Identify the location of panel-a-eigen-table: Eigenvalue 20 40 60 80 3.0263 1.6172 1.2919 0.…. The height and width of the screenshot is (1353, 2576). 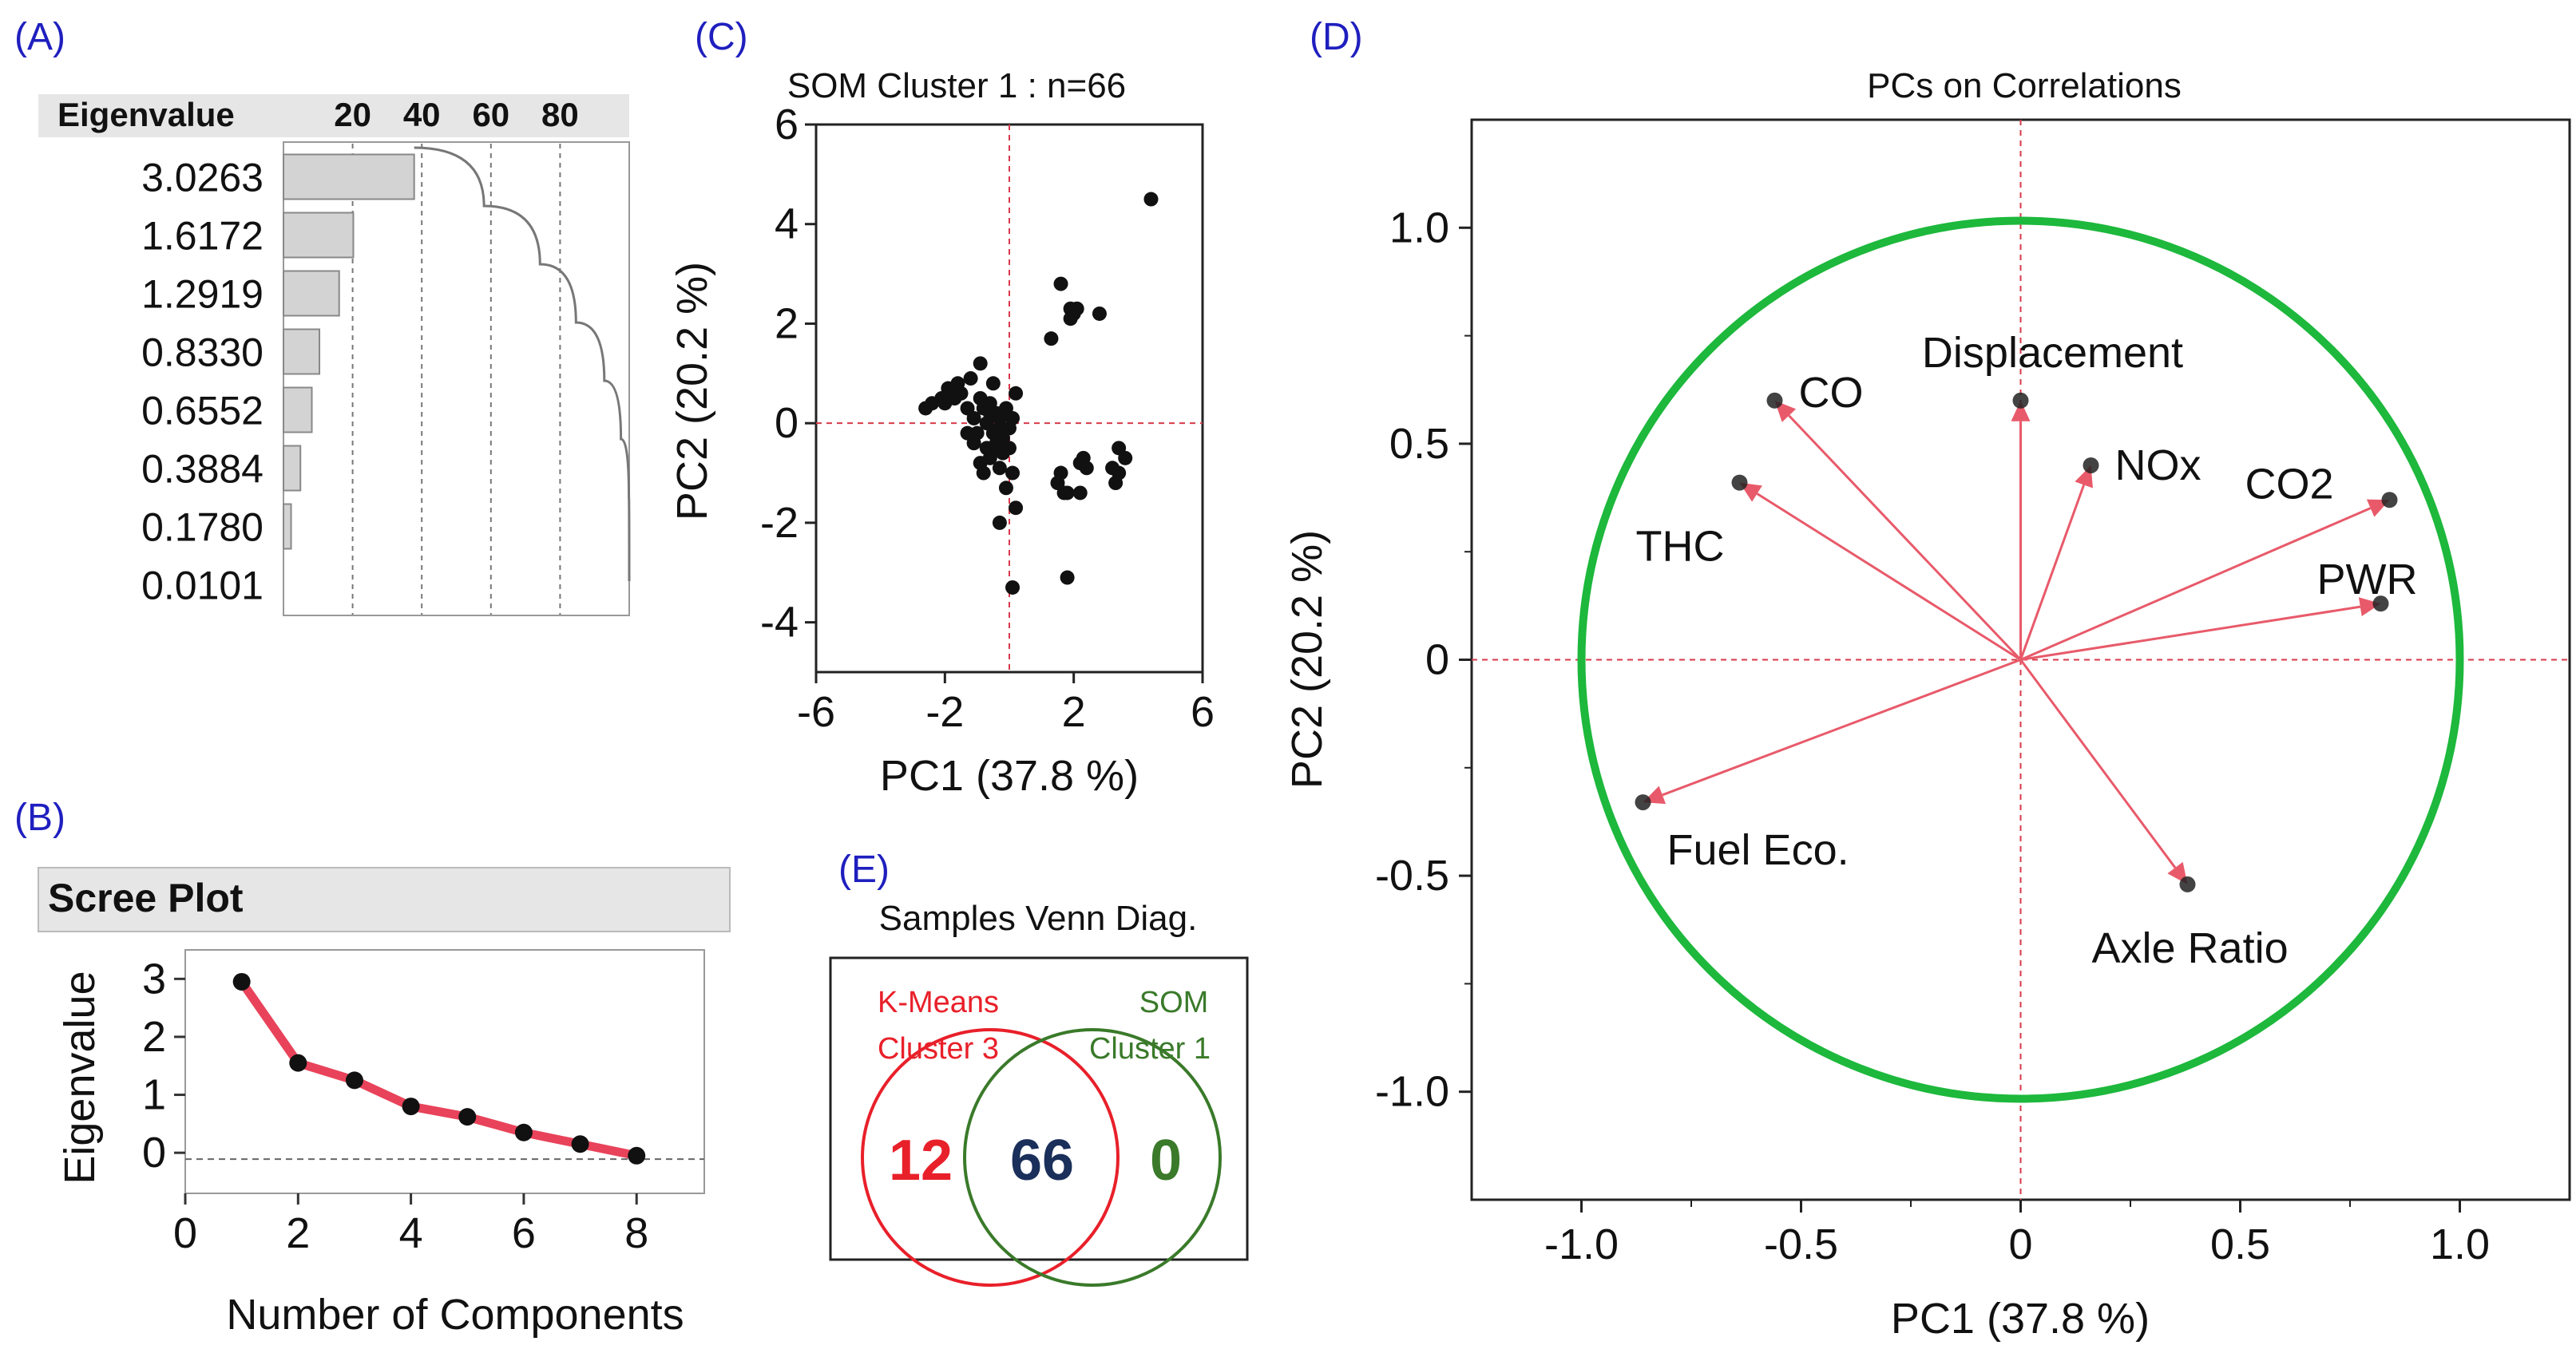
(334, 355).